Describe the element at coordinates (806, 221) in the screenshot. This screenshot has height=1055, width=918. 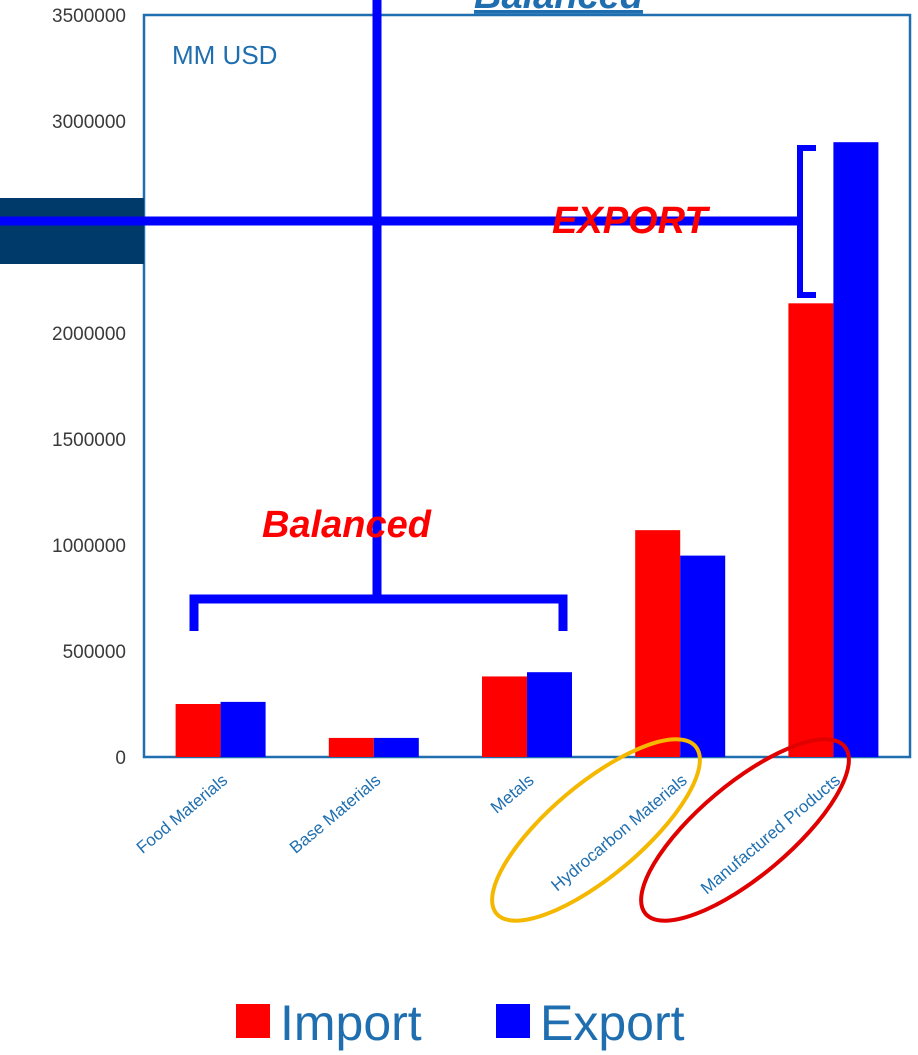
I see `export-bracket` at that location.